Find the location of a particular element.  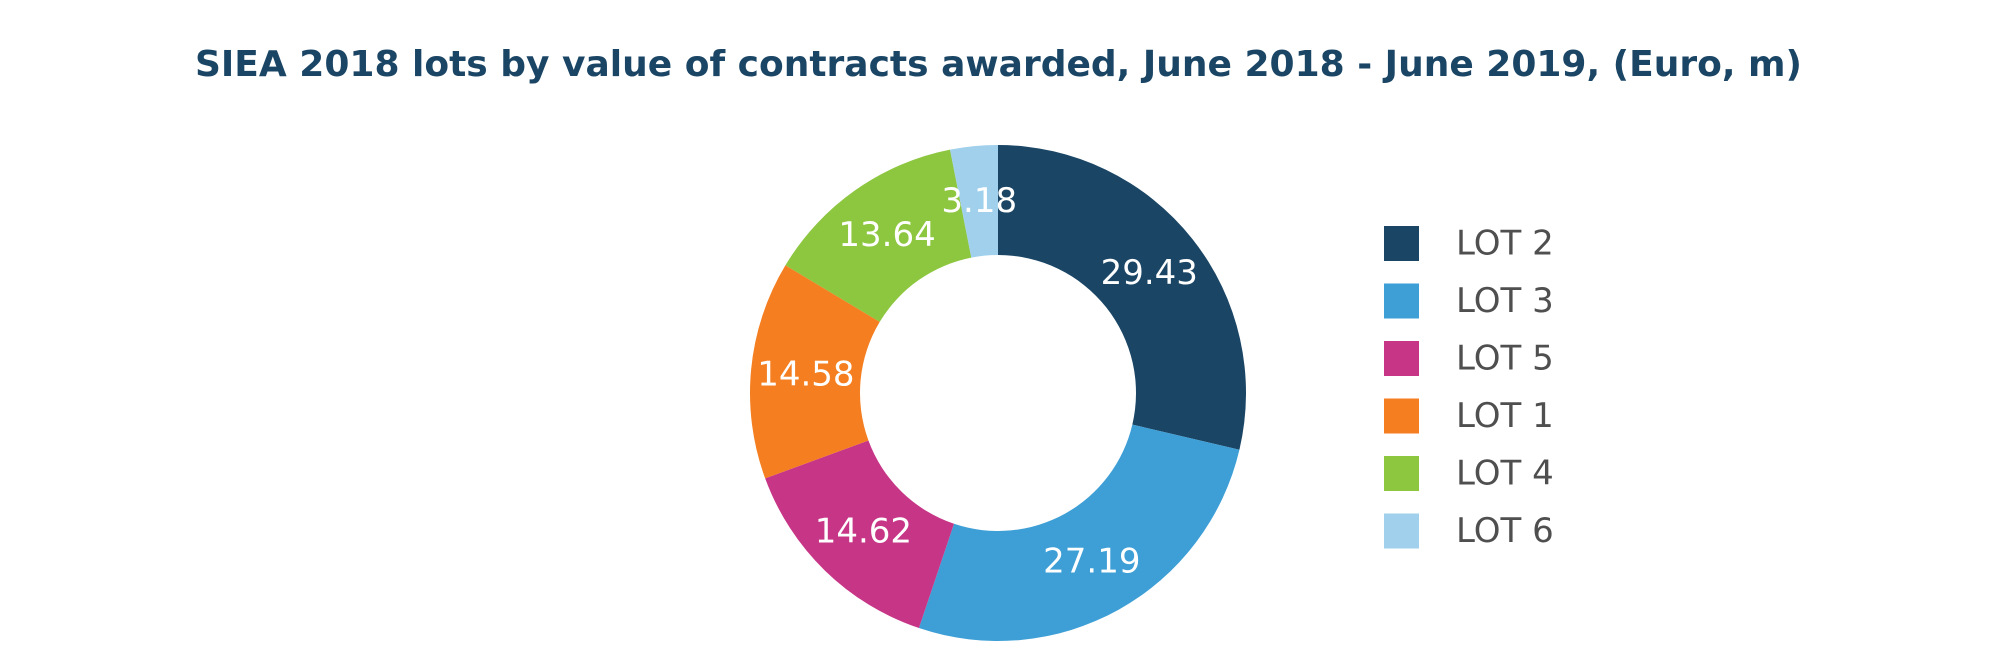

data-label-lot-3: 27.19 is located at coordinates (1091, 562).